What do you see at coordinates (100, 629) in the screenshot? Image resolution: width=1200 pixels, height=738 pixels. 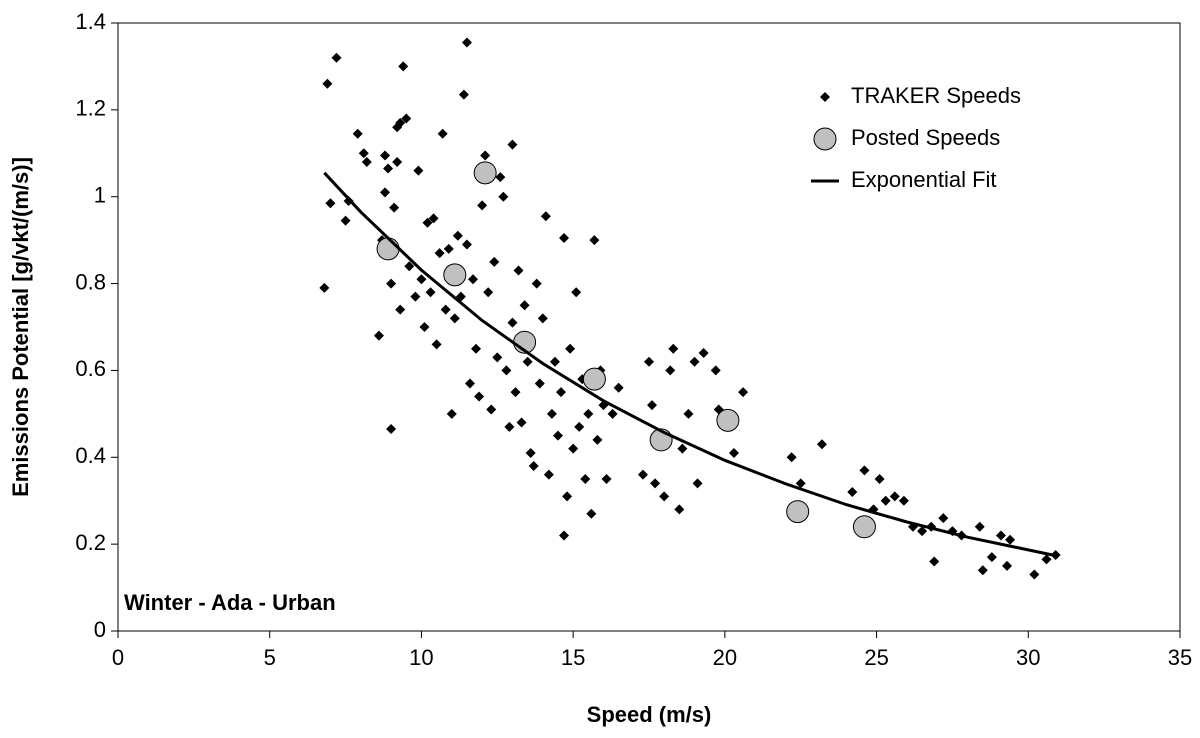 I see `y-tick-label: 0` at bounding box center [100, 629].